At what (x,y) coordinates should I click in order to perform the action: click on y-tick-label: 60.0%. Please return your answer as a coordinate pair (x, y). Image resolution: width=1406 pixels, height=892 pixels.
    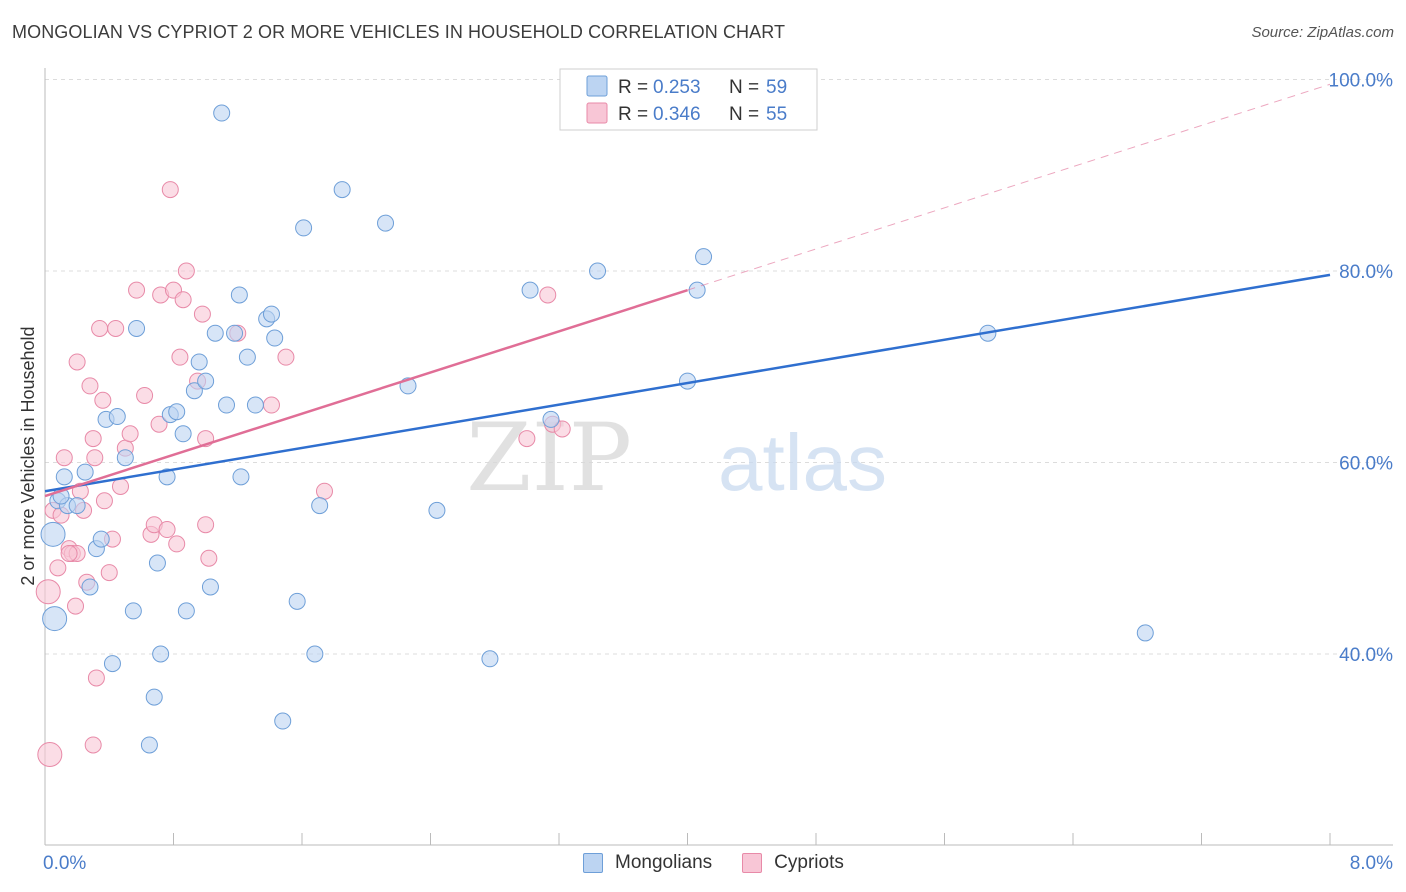
    Looking at the image, I should click on (1366, 464).